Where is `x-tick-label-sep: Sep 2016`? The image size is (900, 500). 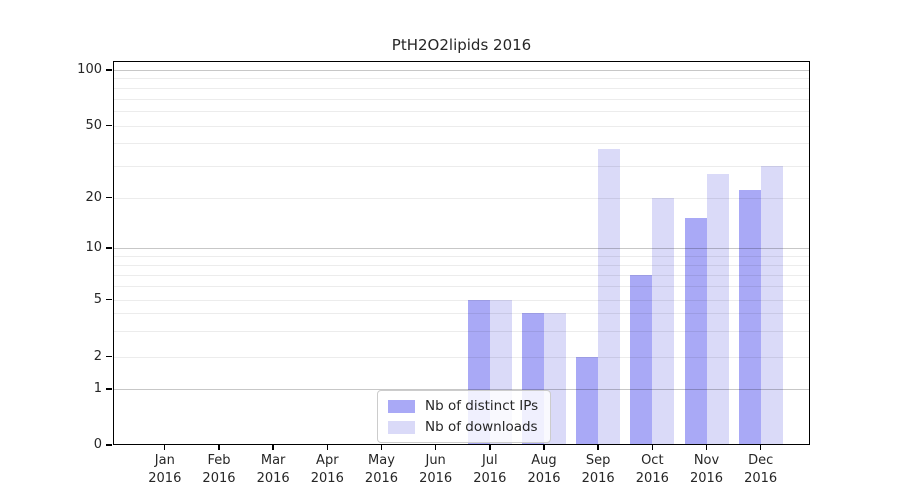
x-tick-label-sep: Sep 2016 is located at coordinates (598, 469).